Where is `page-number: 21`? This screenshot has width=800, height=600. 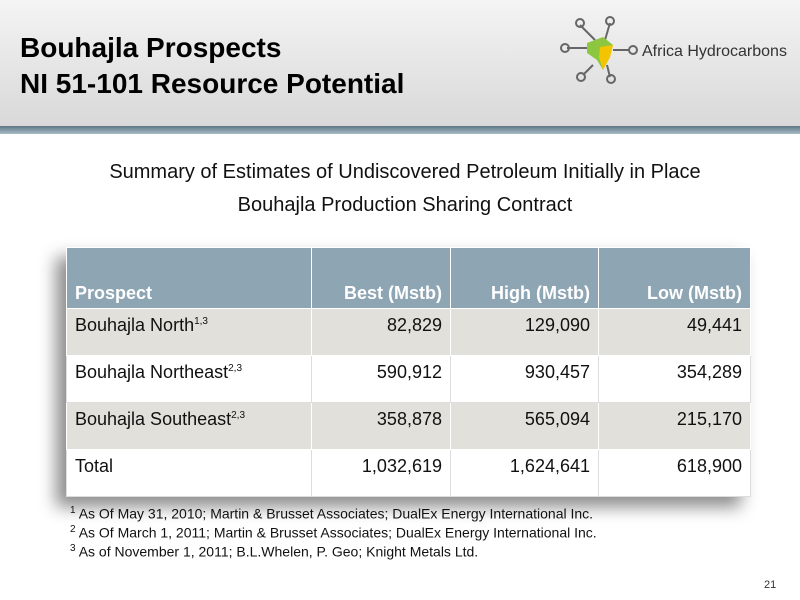
page-number: 21 is located at coordinates (770, 585).